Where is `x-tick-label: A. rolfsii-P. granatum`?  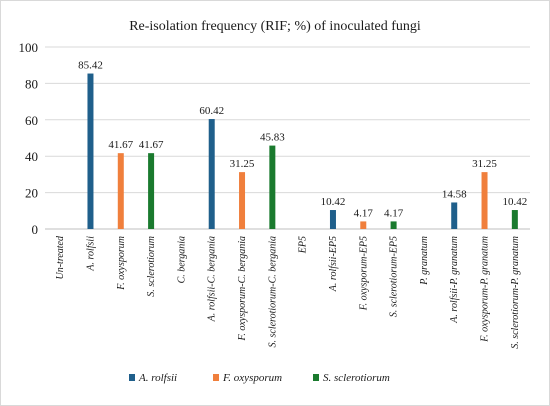
x-tick-label: A. rolfsii-P. granatum is located at coordinates (454, 280).